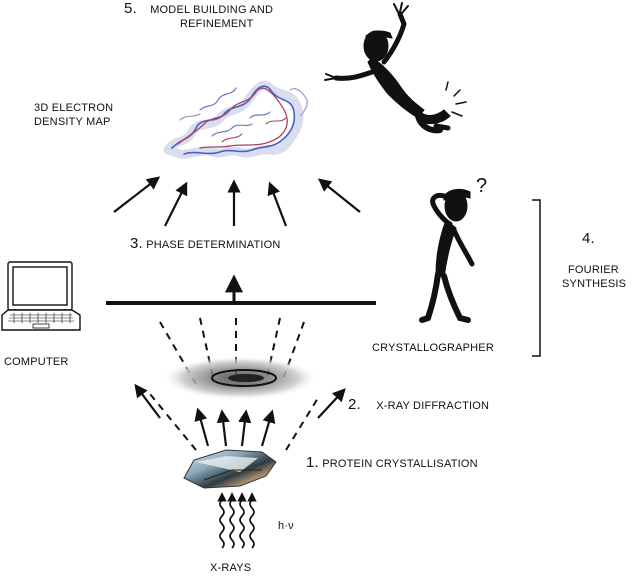 This screenshot has width=637, height=577. Describe the element at coordinates (588, 238) in the screenshot. I see `step-4-number: 4.` at that location.